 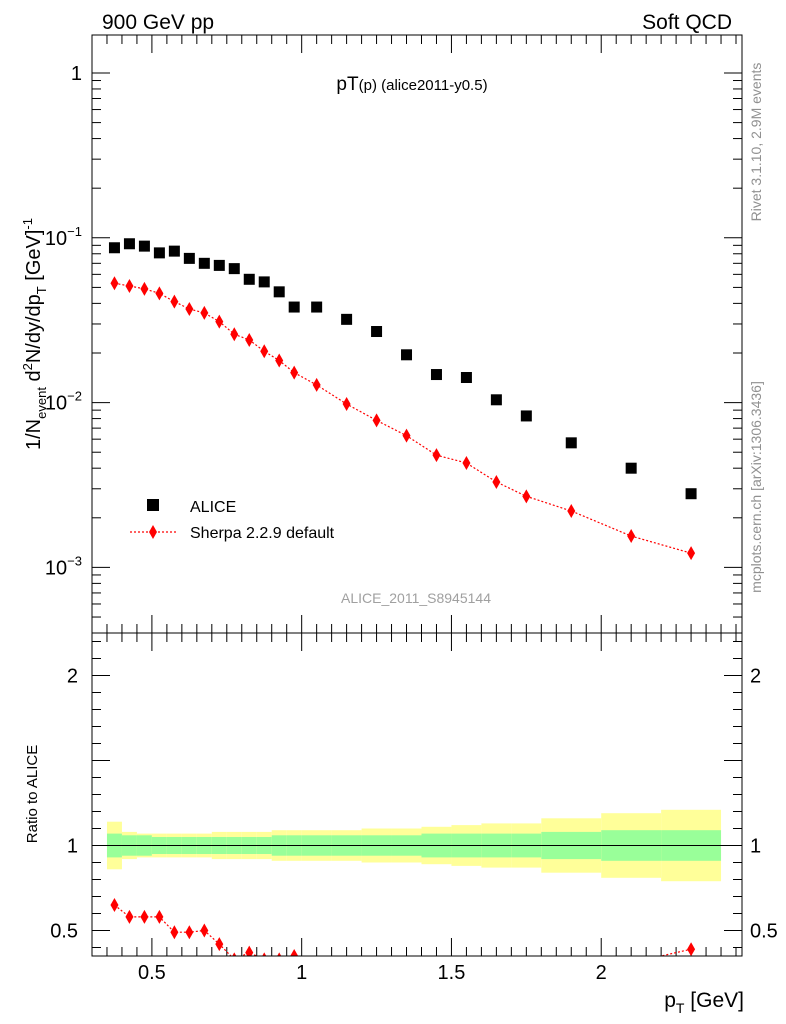 I want to click on x-tick-label: 1.5, so click(x=452, y=973).